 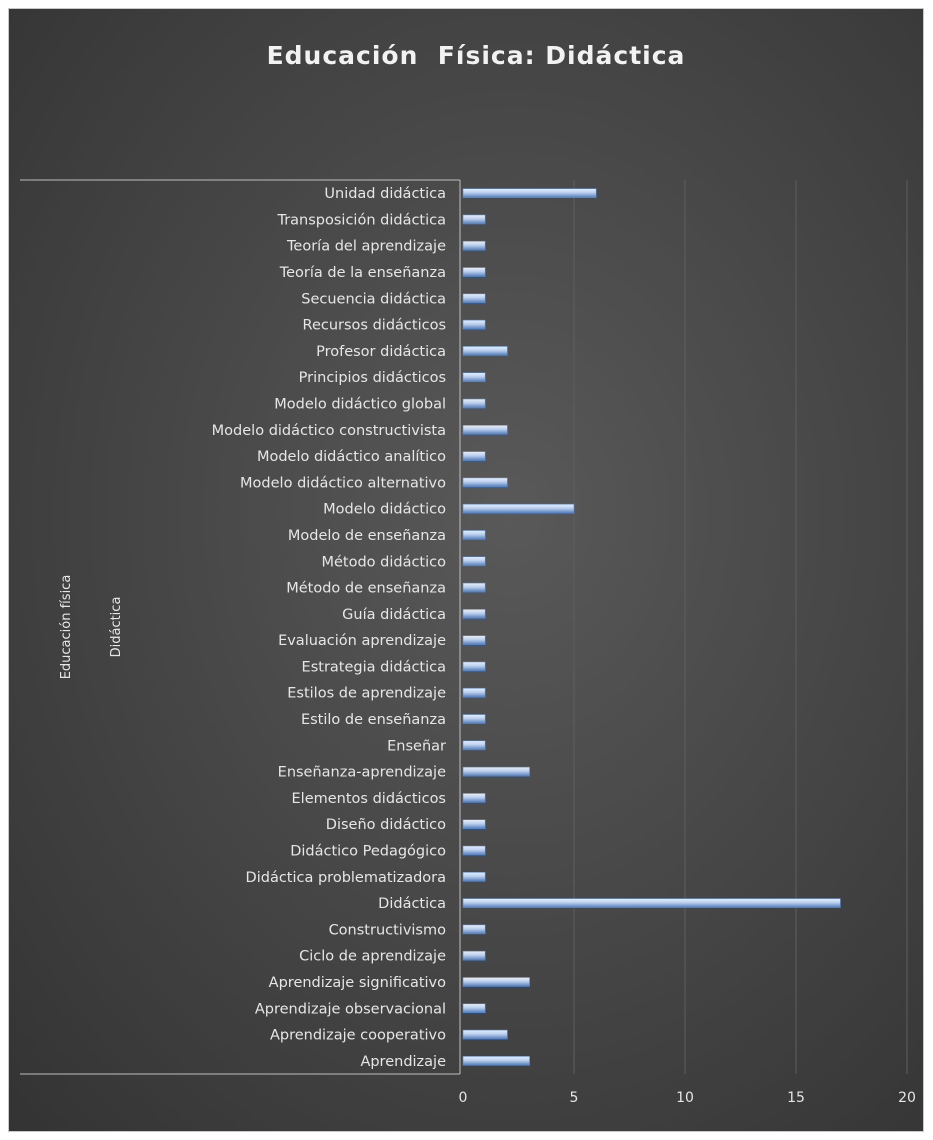 I want to click on category-label: Recursos didácticos, so click(x=374, y=326).